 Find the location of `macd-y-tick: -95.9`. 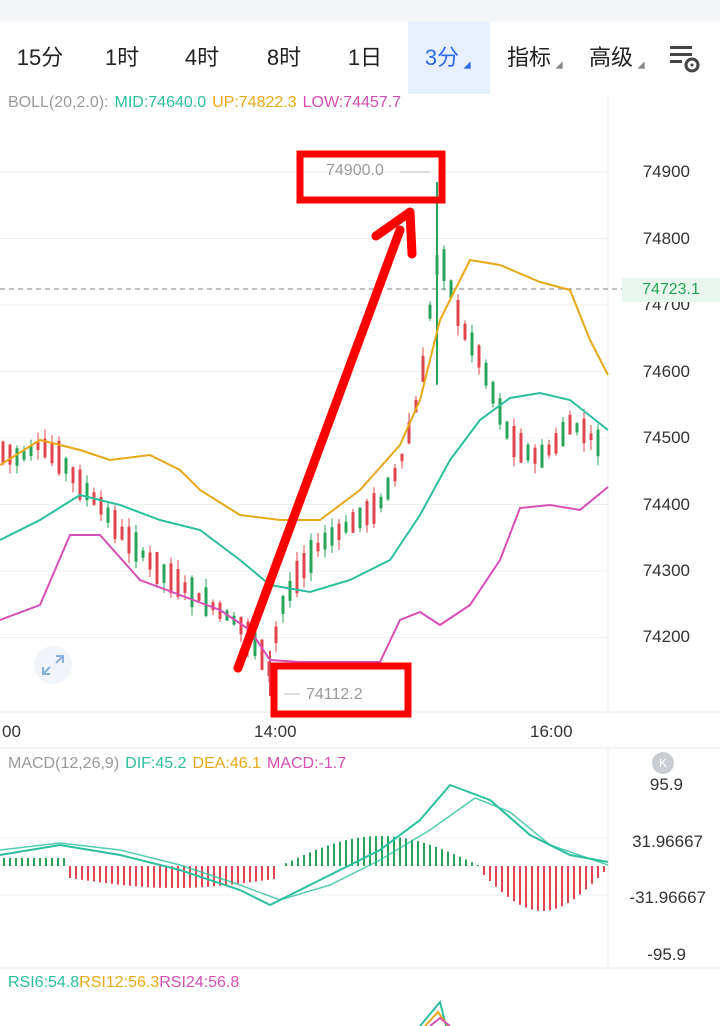

macd-y-tick: -95.9 is located at coordinates (666, 954).